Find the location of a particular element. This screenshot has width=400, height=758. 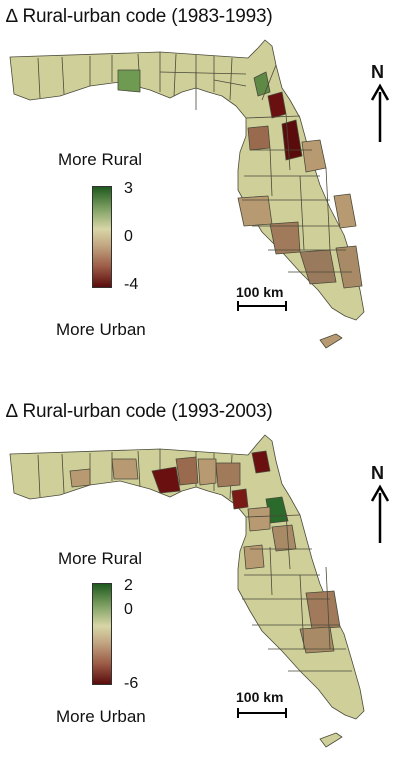

county-darkred-c is located at coordinates (240, 499).